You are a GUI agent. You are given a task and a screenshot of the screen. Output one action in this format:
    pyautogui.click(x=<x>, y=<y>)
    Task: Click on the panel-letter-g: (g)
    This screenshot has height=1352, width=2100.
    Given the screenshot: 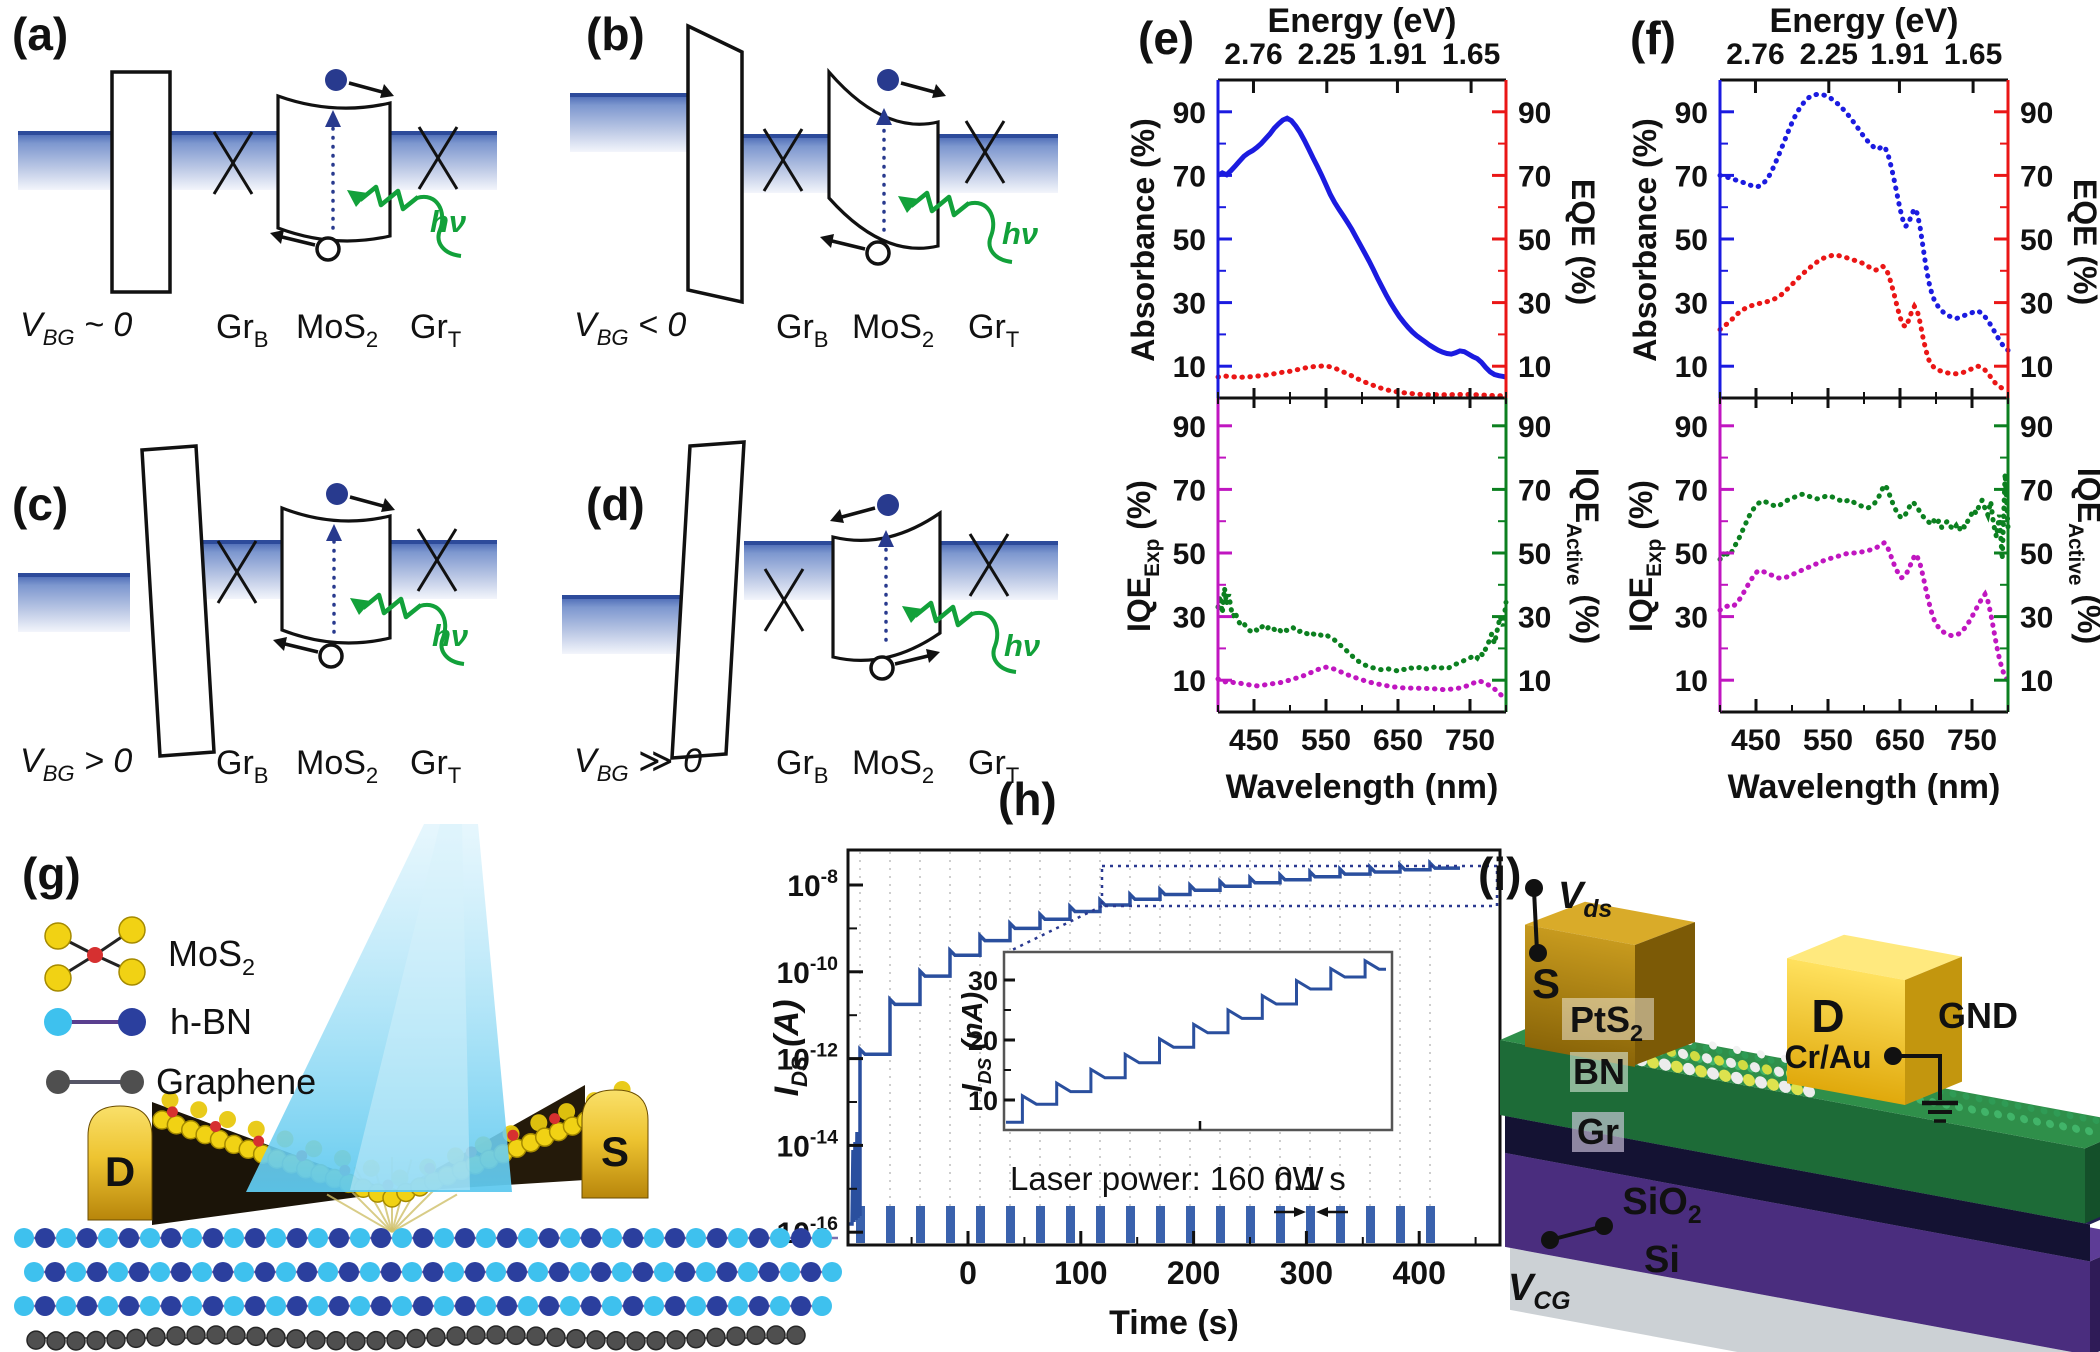 What is the action you would take?
    pyautogui.click(x=51, y=874)
    